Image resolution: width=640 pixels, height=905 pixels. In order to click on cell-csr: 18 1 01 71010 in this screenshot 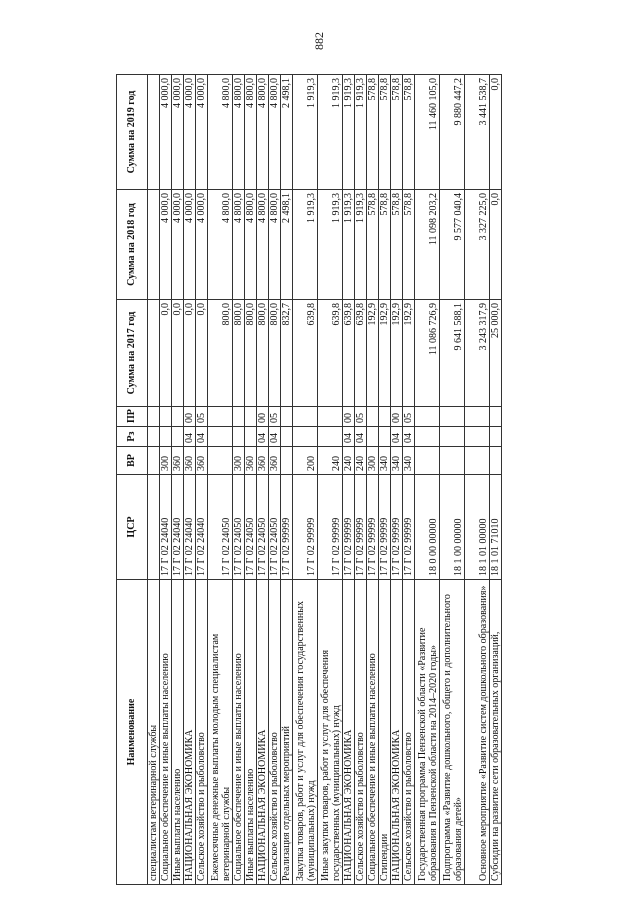, I will do `click(495, 527)`.